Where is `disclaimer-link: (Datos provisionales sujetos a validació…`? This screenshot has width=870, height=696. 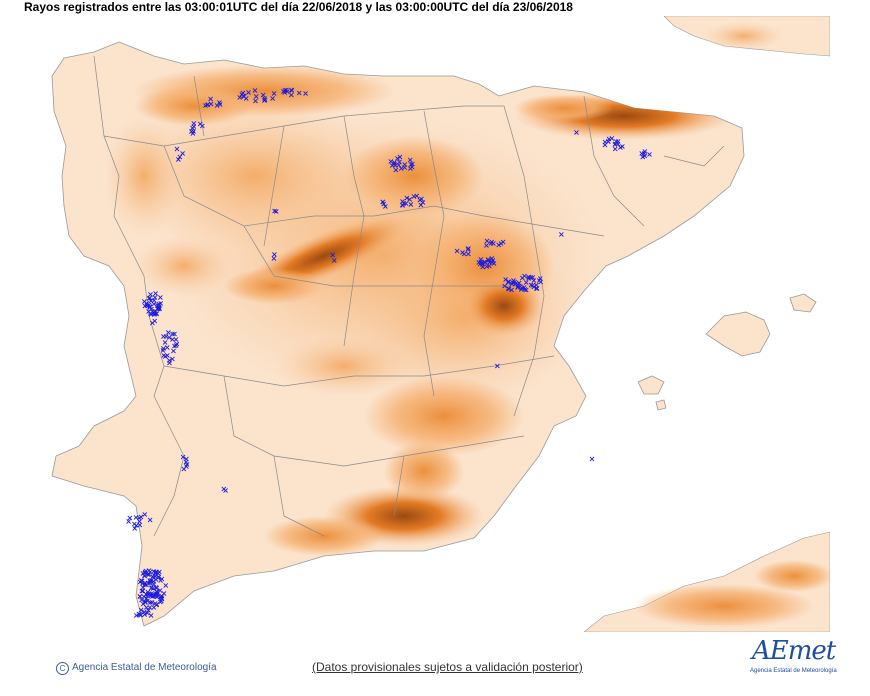 disclaimer-link: (Datos provisionales sujetos a validació… is located at coordinates (447, 667).